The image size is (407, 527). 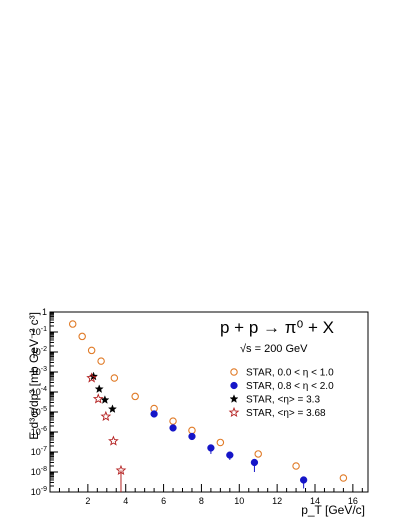 What do you see at coordinates (290, 386) in the screenshot?
I see `legend-label: STAR, 0.8 < η < 2.0` at bounding box center [290, 386].